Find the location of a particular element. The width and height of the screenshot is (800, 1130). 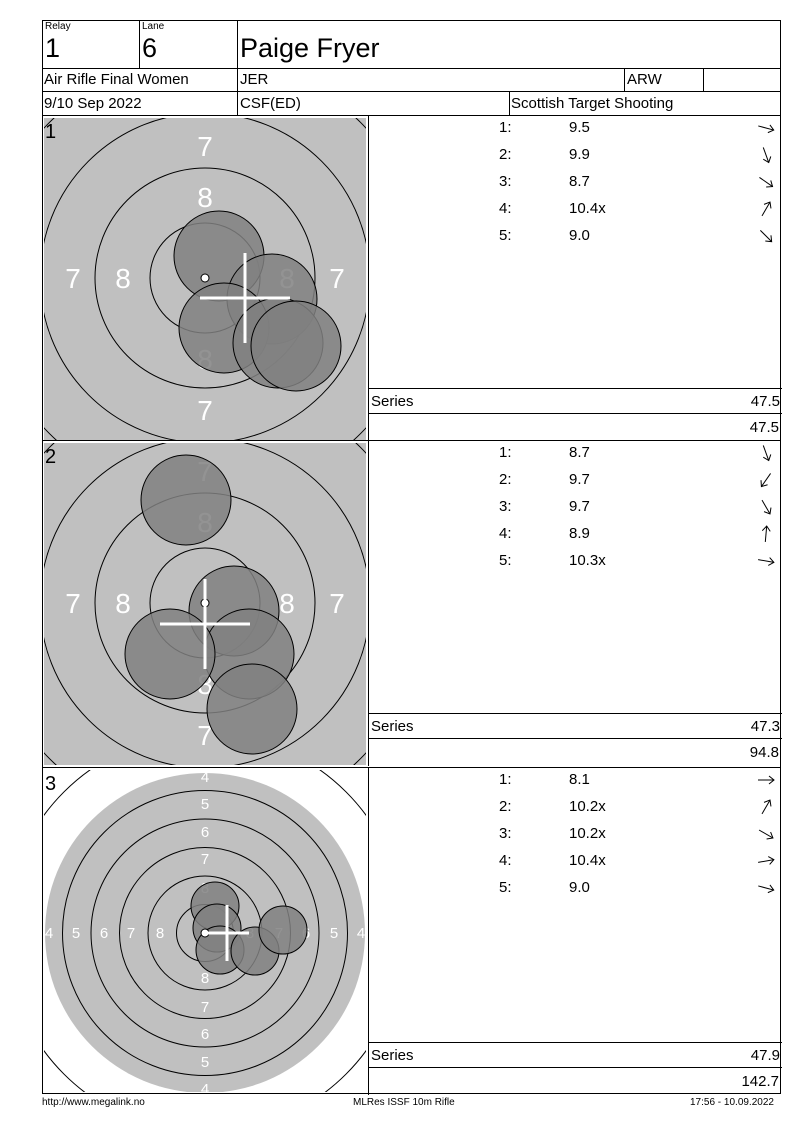

shot-value: 9.0 is located at coordinates (579, 887).